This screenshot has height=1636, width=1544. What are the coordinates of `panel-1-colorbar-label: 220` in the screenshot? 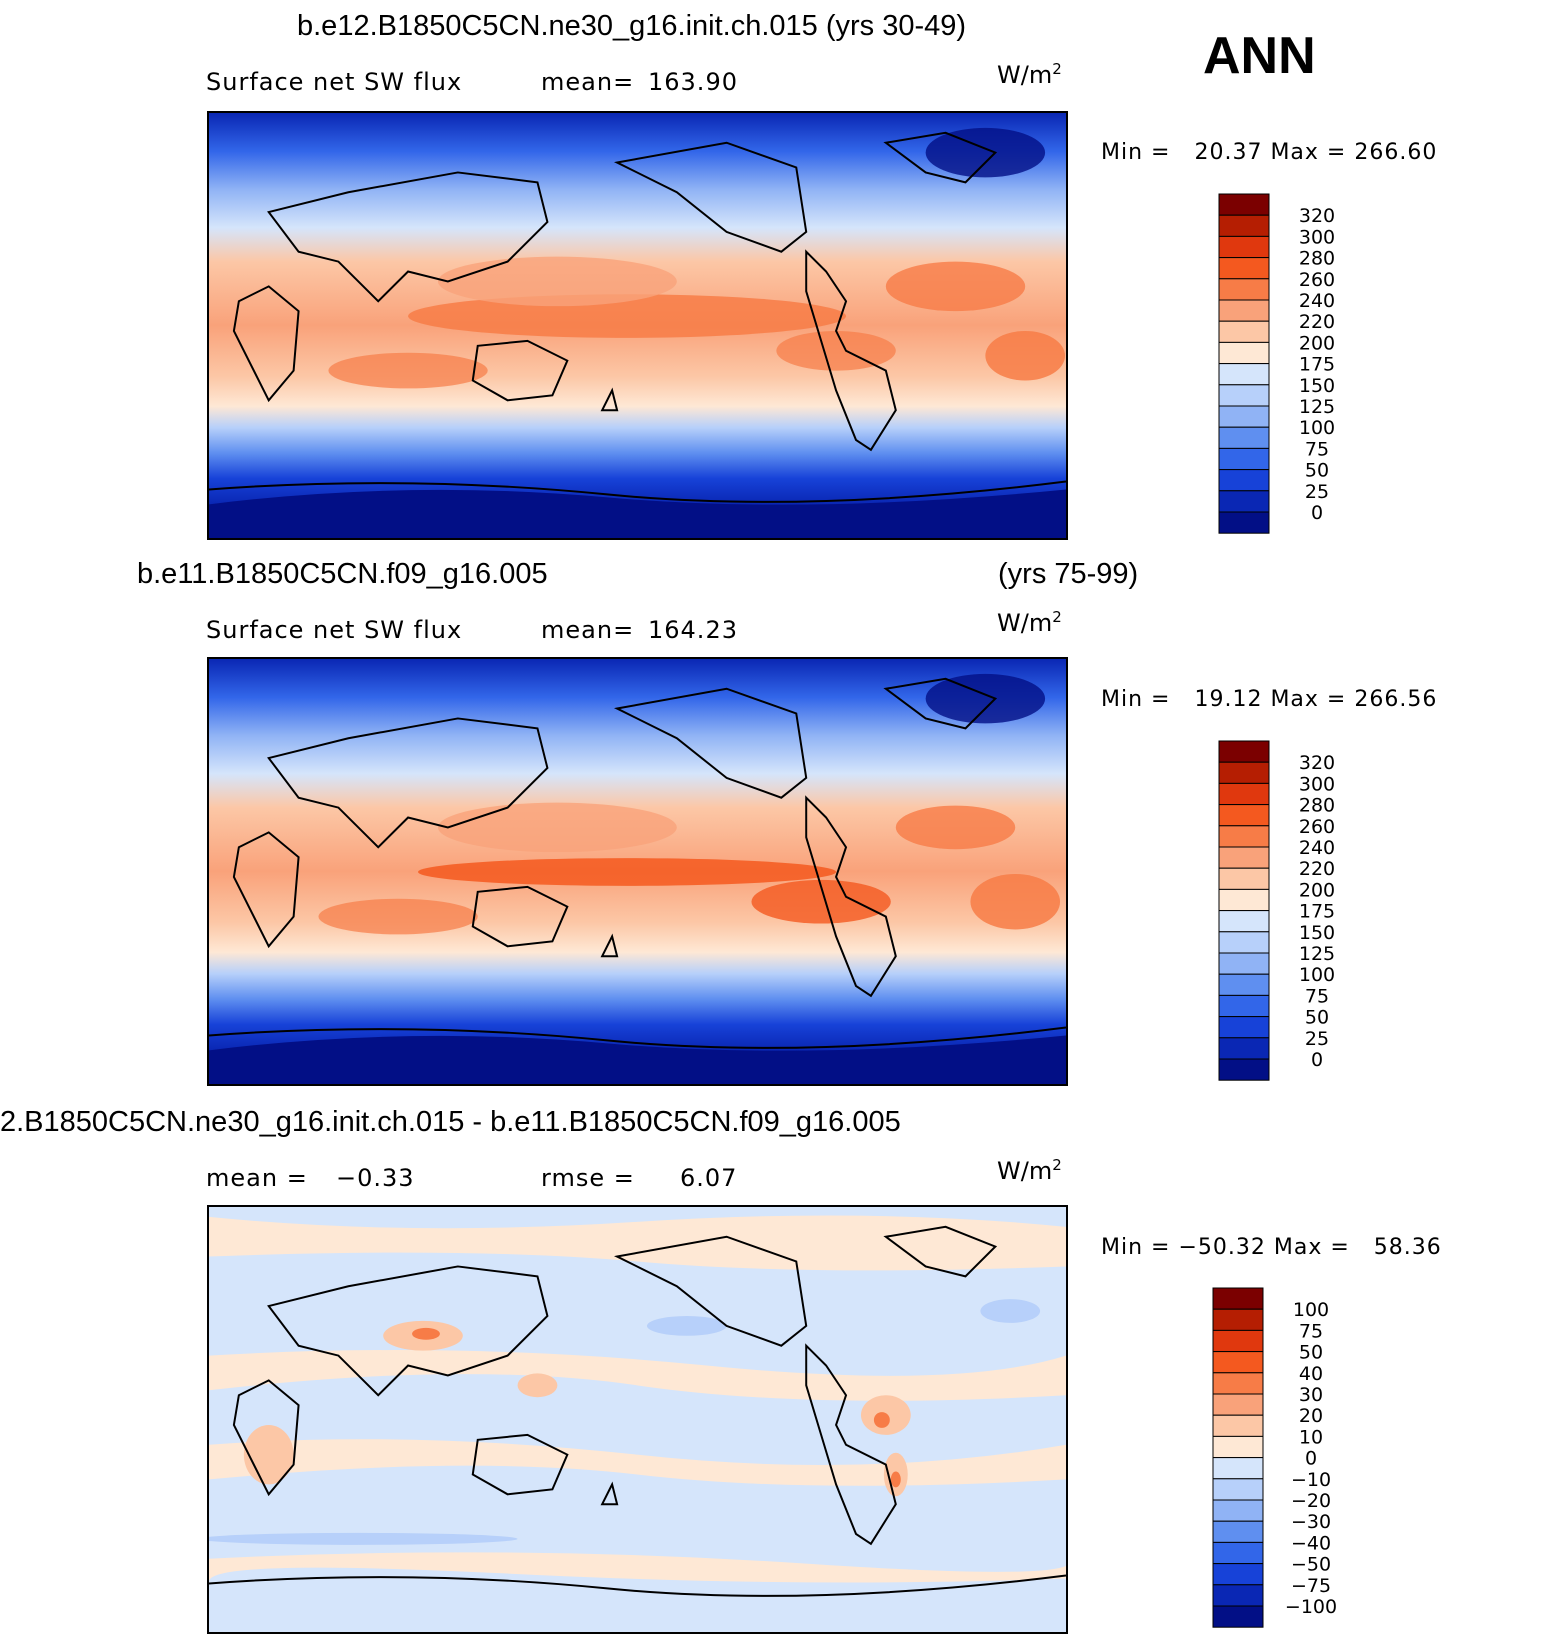 It's located at (1317, 322).